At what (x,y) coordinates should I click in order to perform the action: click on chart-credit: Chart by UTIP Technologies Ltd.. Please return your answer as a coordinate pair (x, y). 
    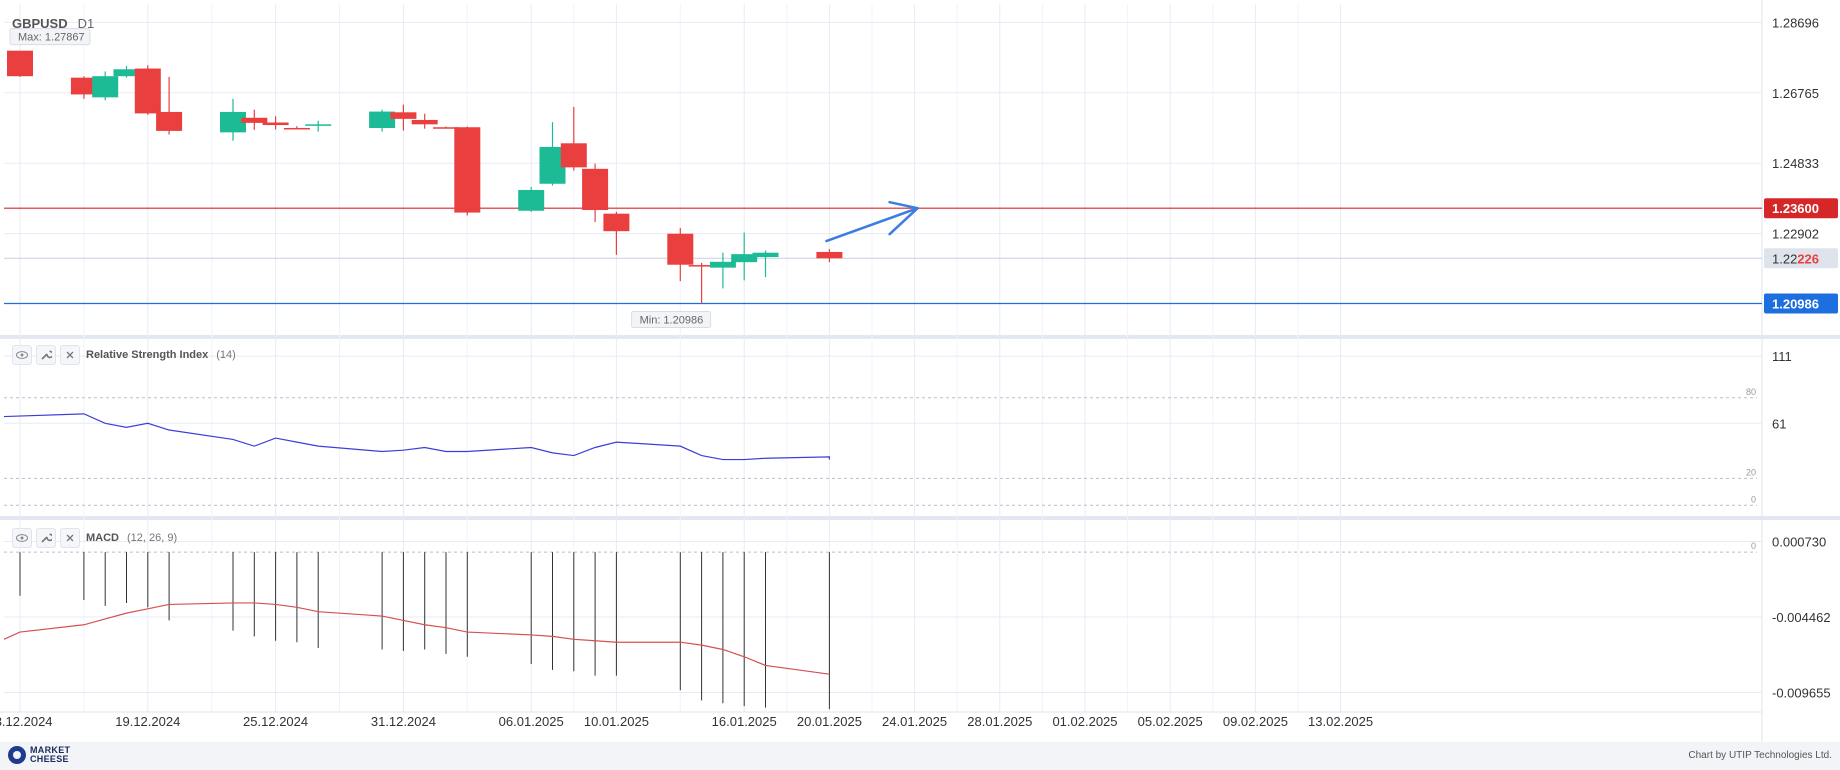
    Looking at the image, I should click on (1760, 755).